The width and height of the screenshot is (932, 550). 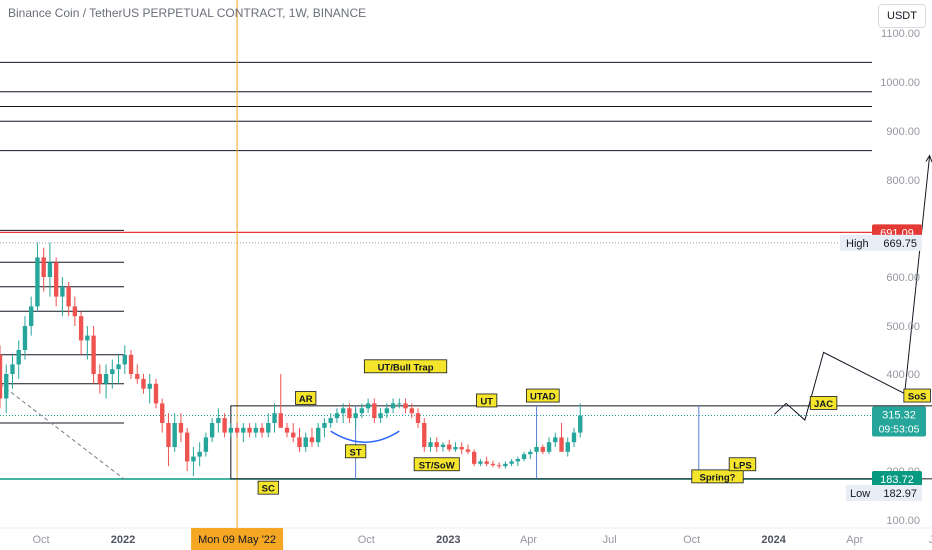 I want to click on x-tick-label: 2023, so click(x=448, y=540).